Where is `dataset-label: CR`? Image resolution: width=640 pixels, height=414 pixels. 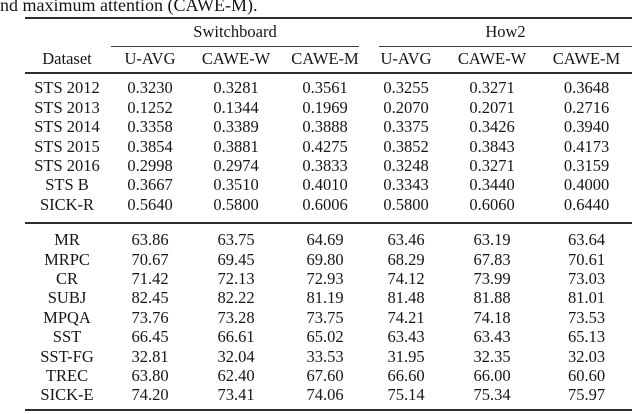
dataset-label: CR is located at coordinates (66, 278).